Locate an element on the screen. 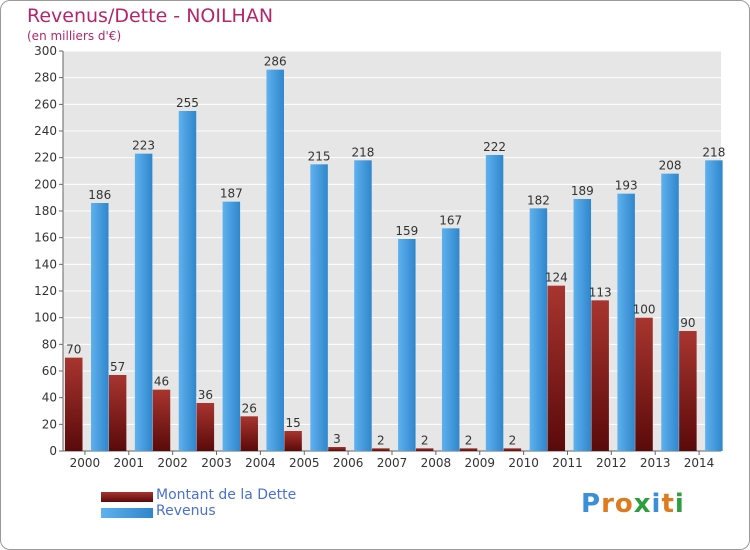 The width and height of the screenshot is (750, 550). y-tick-label: 180 is located at coordinates (45, 211).